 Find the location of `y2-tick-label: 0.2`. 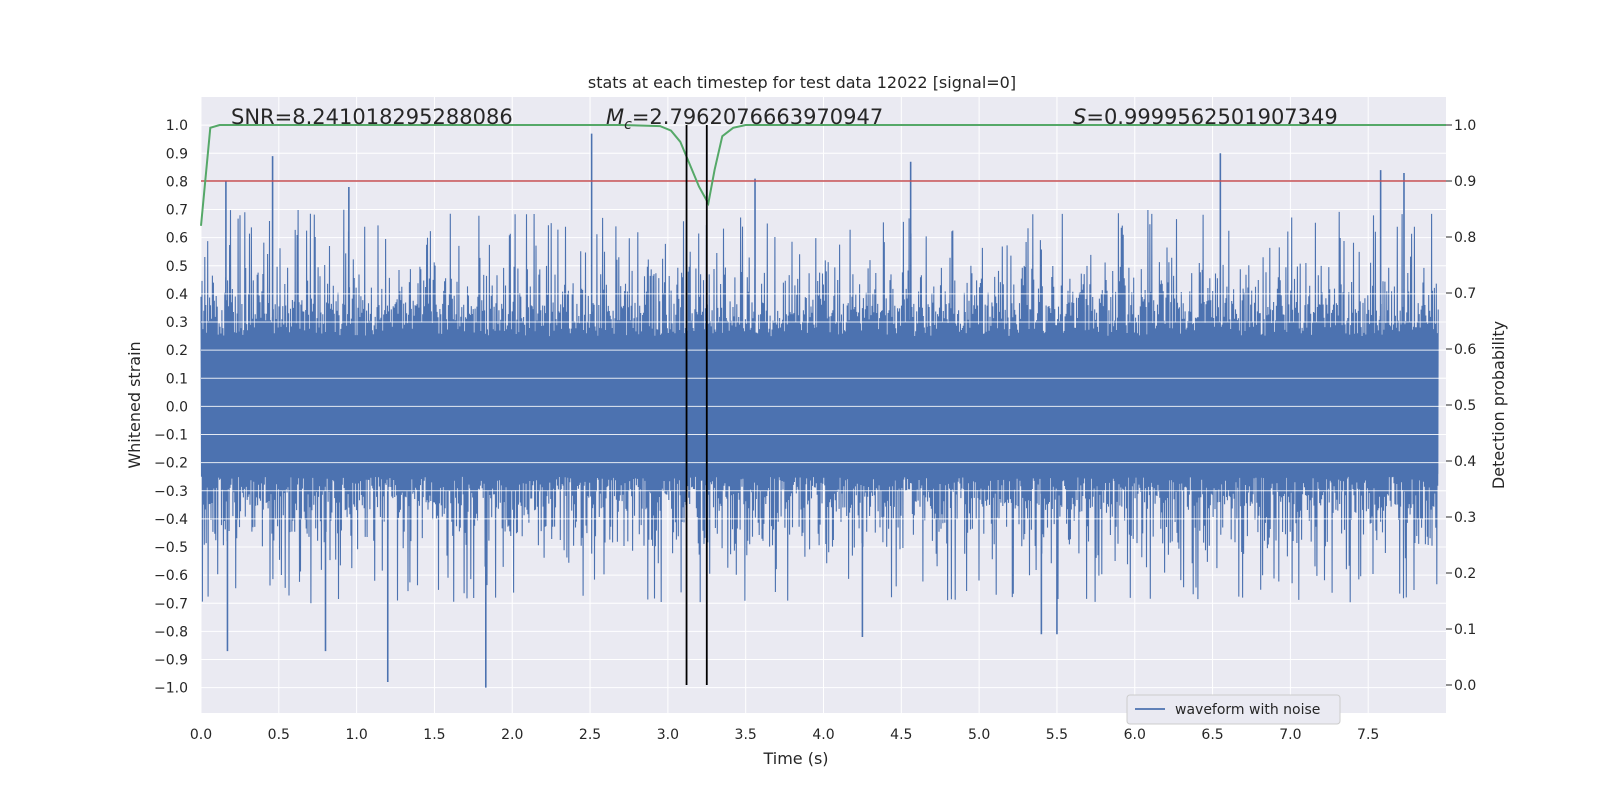

y2-tick-label: 0.2 is located at coordinates (1465, 574).